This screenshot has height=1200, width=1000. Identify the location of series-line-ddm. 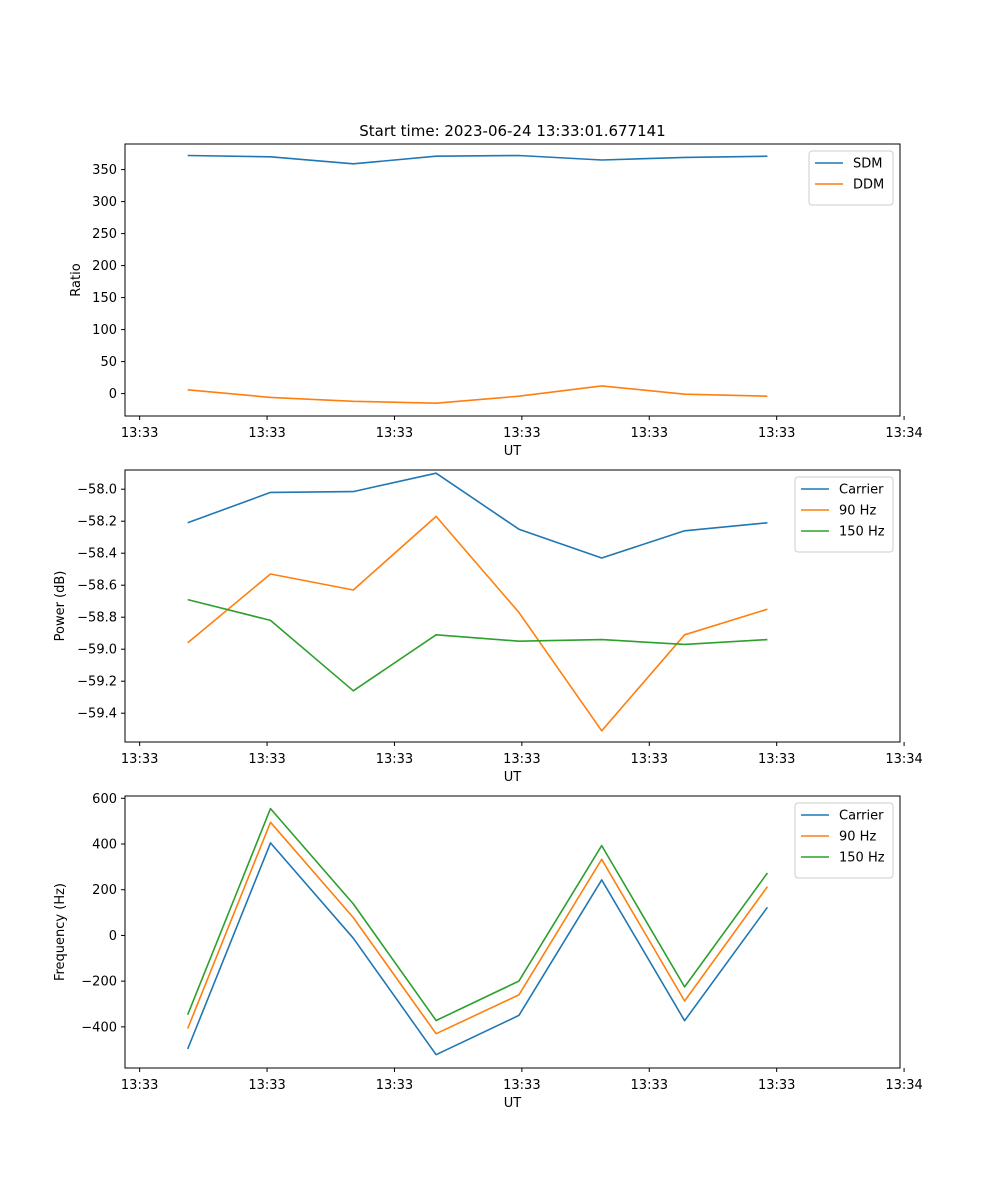
(477, 395).